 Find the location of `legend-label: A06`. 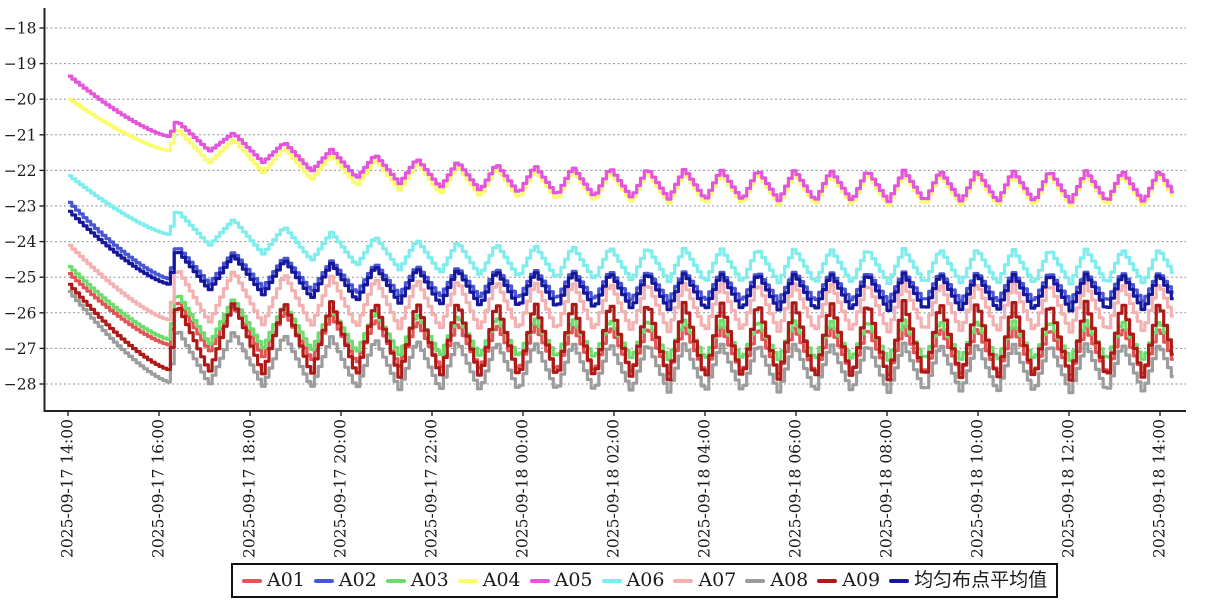

legend-label: A06 is located at coordinates (645, 580).